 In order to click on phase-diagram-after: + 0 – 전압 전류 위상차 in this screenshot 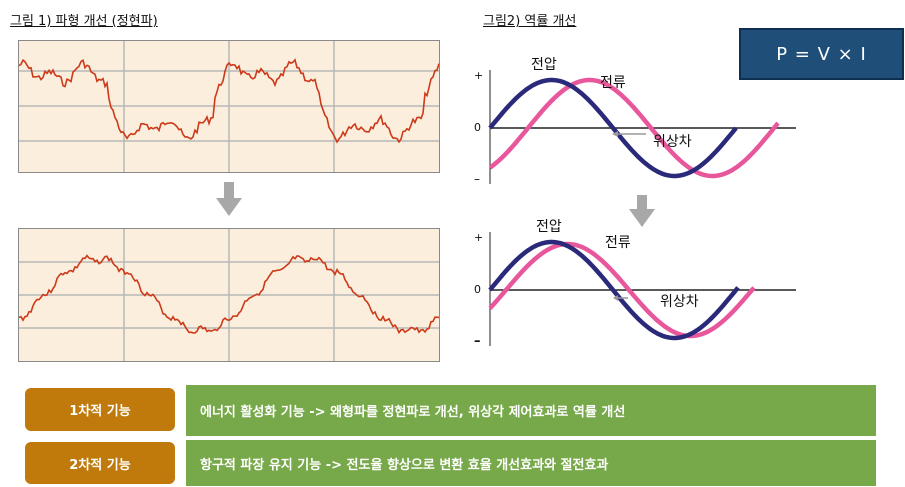, I will do `click(635, 284)`.